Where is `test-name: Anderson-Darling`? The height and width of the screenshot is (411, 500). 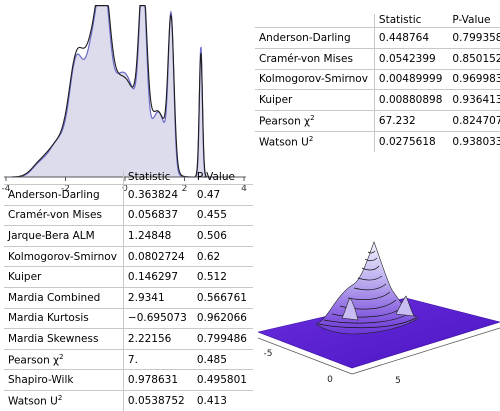
test-name: Anderson-Darling is located at coordinates (315, 38).